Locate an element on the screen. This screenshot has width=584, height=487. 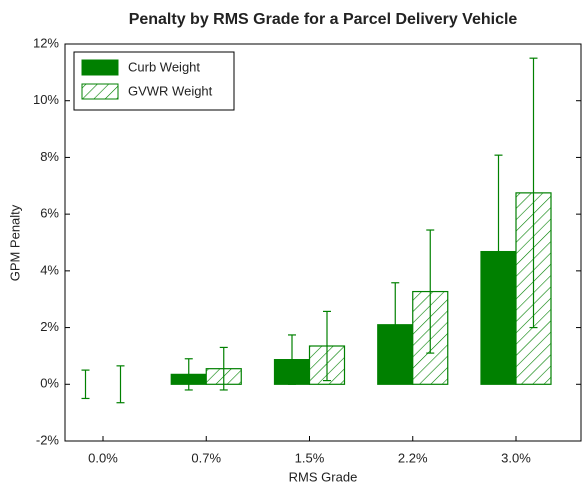
y-tick-label: 0% is located at coordinates (49, 383).